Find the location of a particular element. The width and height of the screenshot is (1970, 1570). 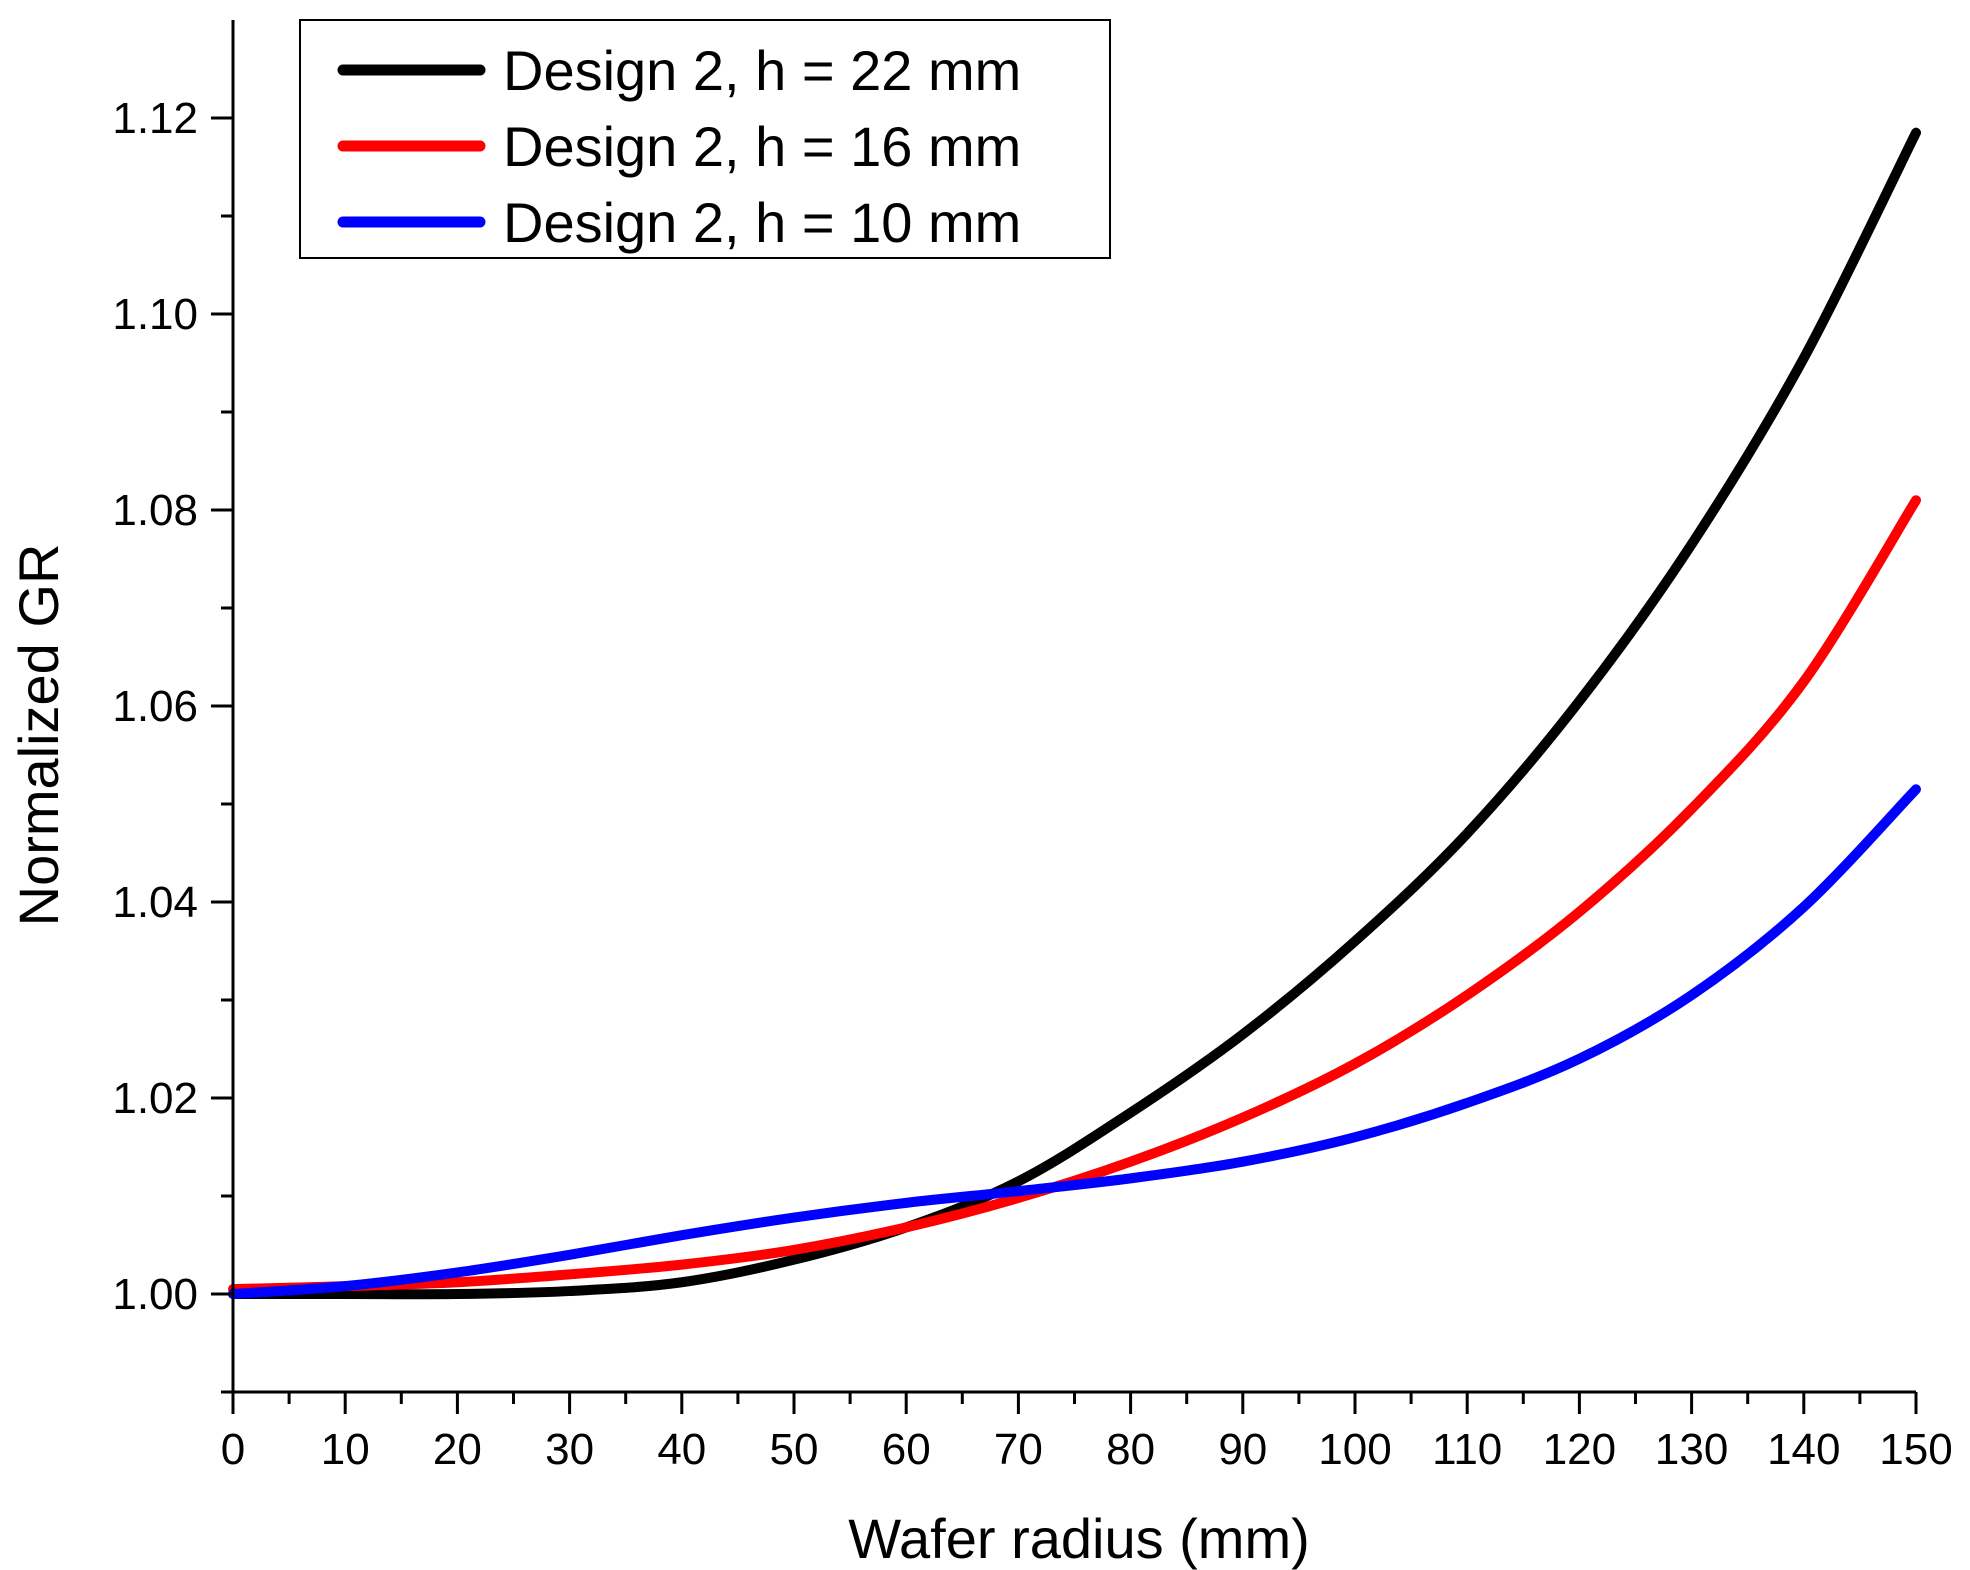

y-axis-title: Normalized GR is located at coordinates (38, 735).